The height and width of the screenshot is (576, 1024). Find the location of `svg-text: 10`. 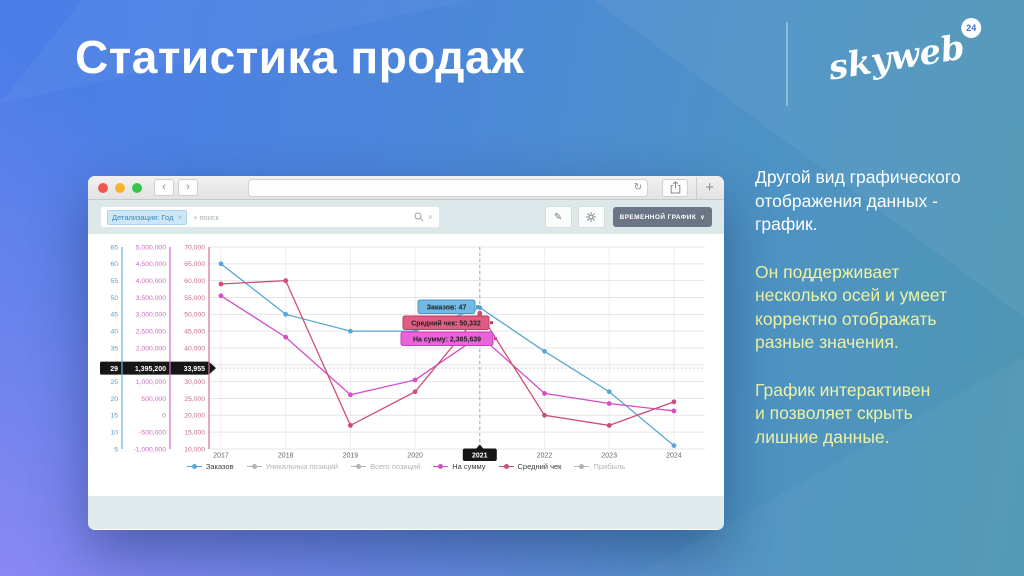

svg-text: 10 is located at coordinates (114, 433).